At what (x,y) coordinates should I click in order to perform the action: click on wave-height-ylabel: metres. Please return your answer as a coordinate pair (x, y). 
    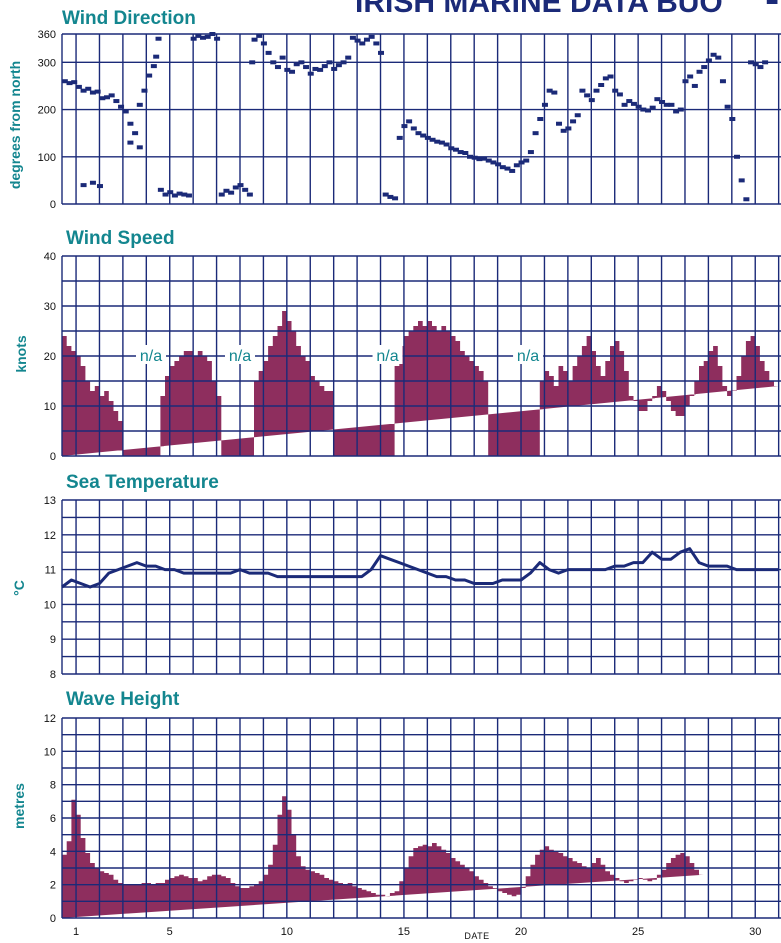
    Looking at the image, I should click on (19, 806).